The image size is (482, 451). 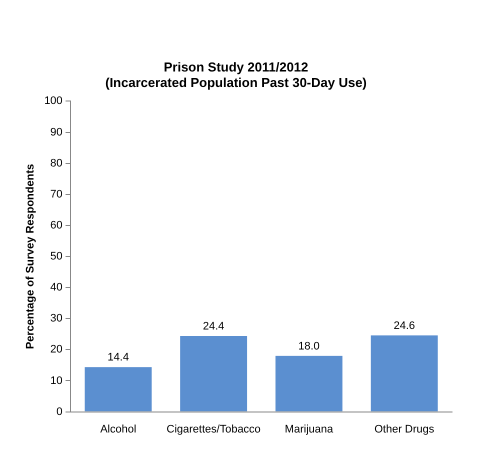 I want to click on y-tick-label: 80, so click(x=56, y=163).